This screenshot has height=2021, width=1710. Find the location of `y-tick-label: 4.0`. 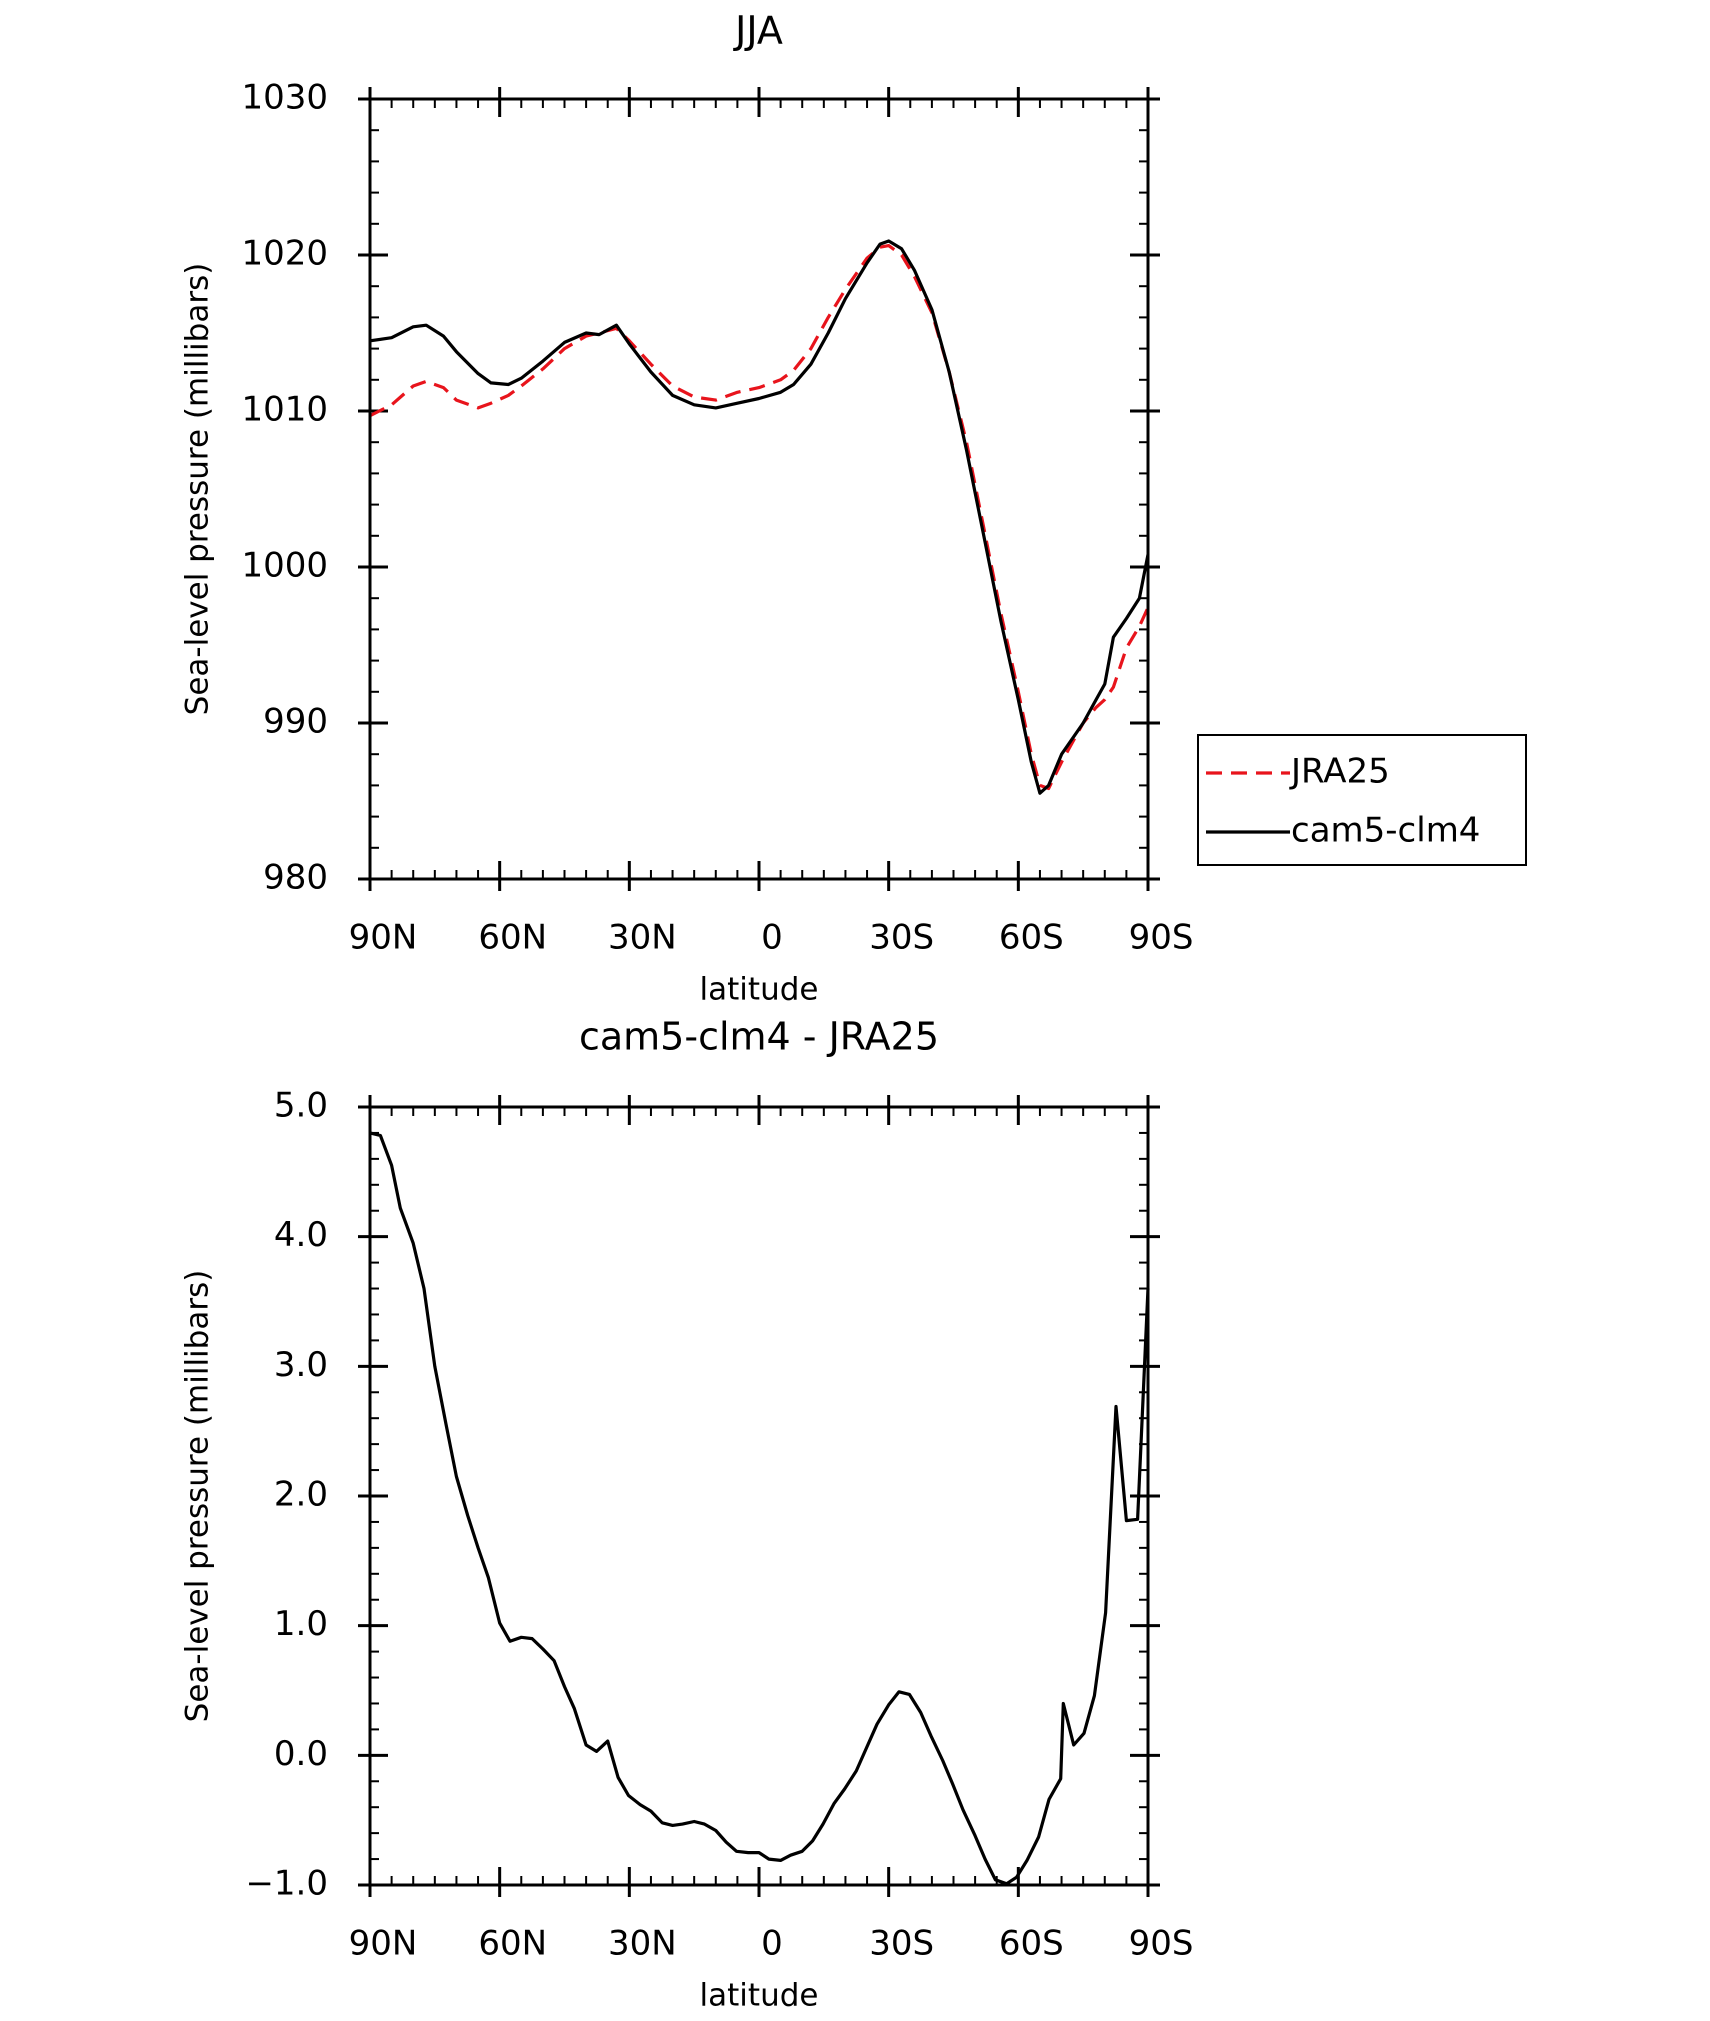

y-tick-label: 4.0 is located at coordinates (301, 1235).